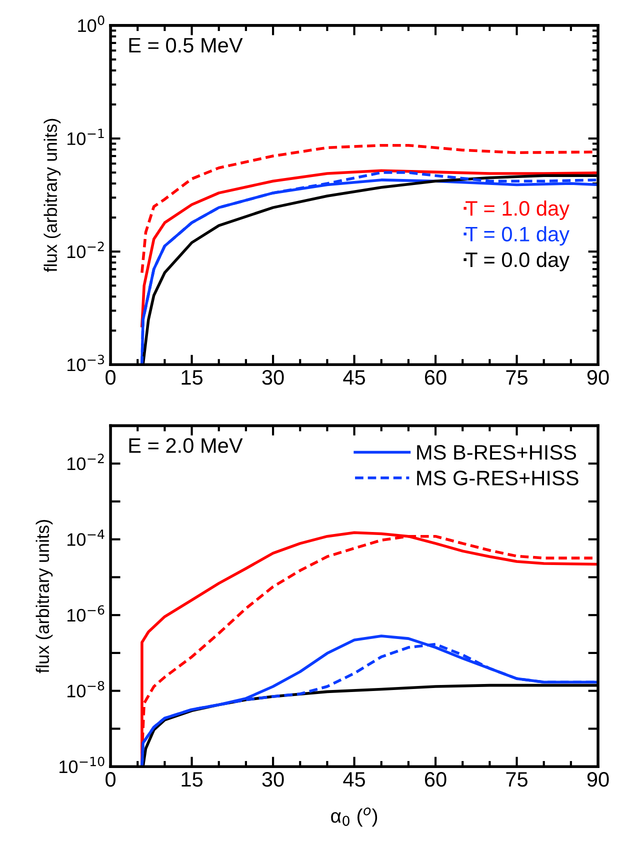 This screenshot has width=621, height=848. I want to click on legend-label: MS G-RES+HISS, so click(497, 478).